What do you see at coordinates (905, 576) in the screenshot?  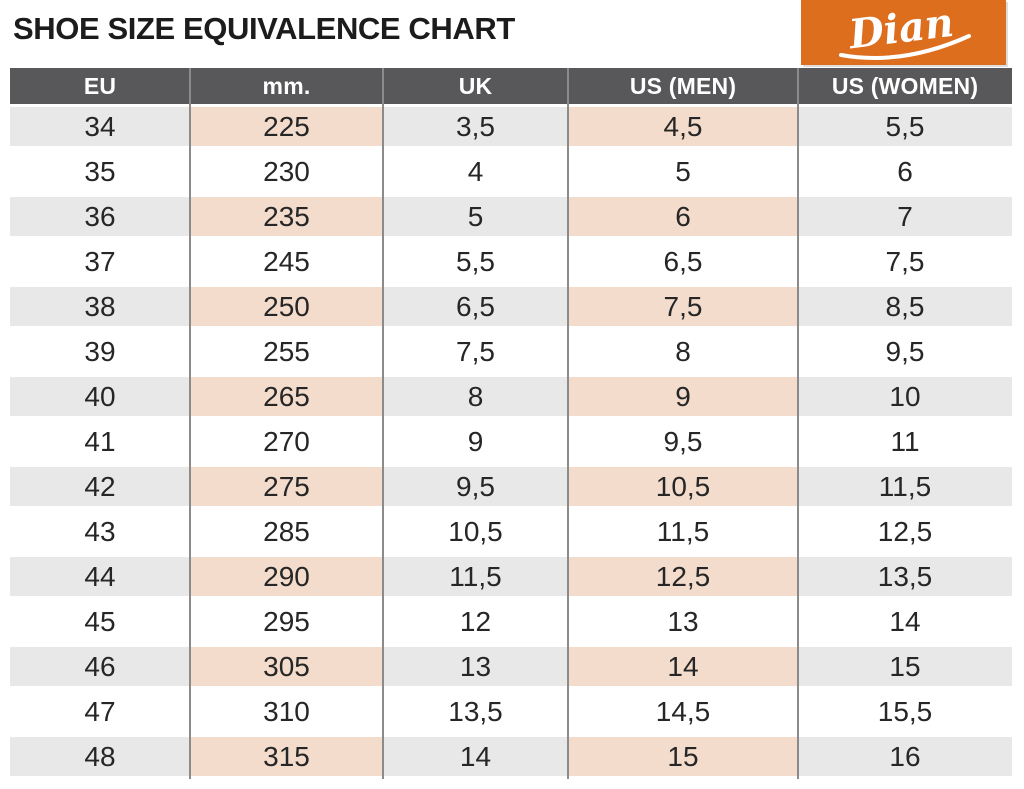 I see `cell-us-women: 13,5` at bounding box center [905, 576].